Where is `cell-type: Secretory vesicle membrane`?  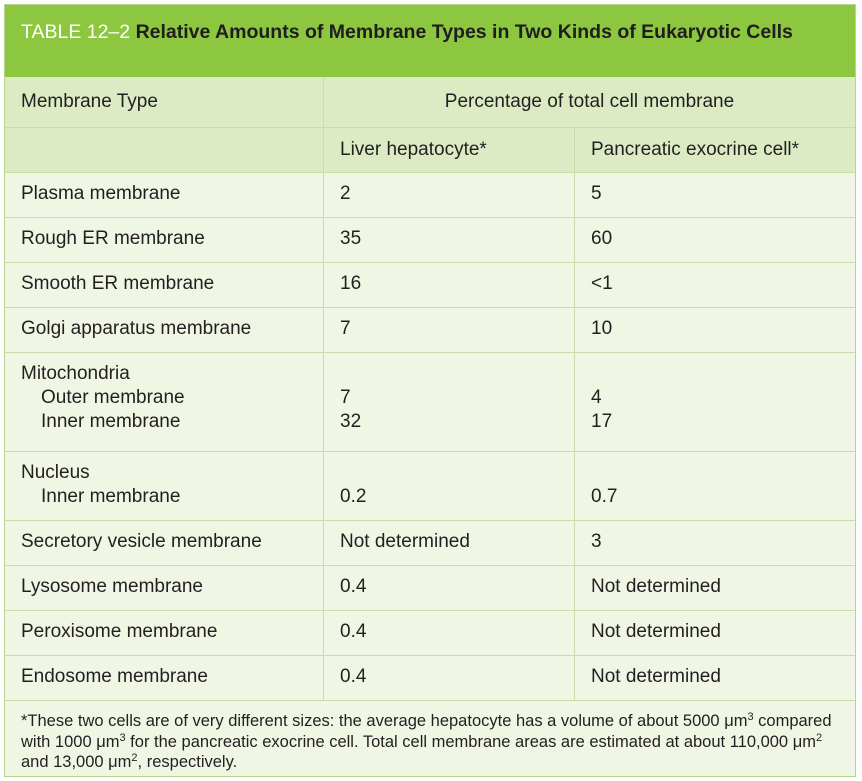 cell-type: Secretory vesicle membrane is located at coordinates (141, 541).